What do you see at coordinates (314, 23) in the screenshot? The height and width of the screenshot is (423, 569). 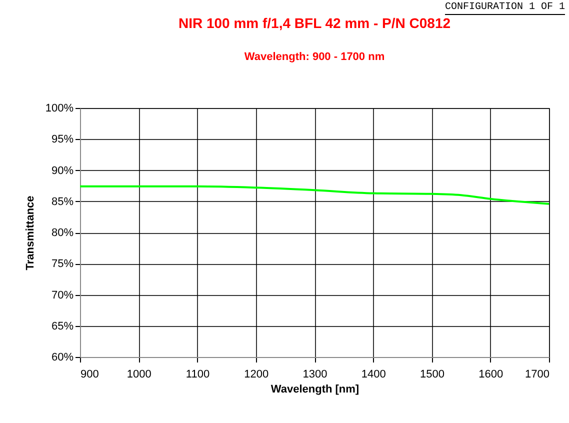 I see `chart-title: NIR 100 mm f/1,4 BFL 42 mm - P/N C0812` at bounding box center [314, 23].